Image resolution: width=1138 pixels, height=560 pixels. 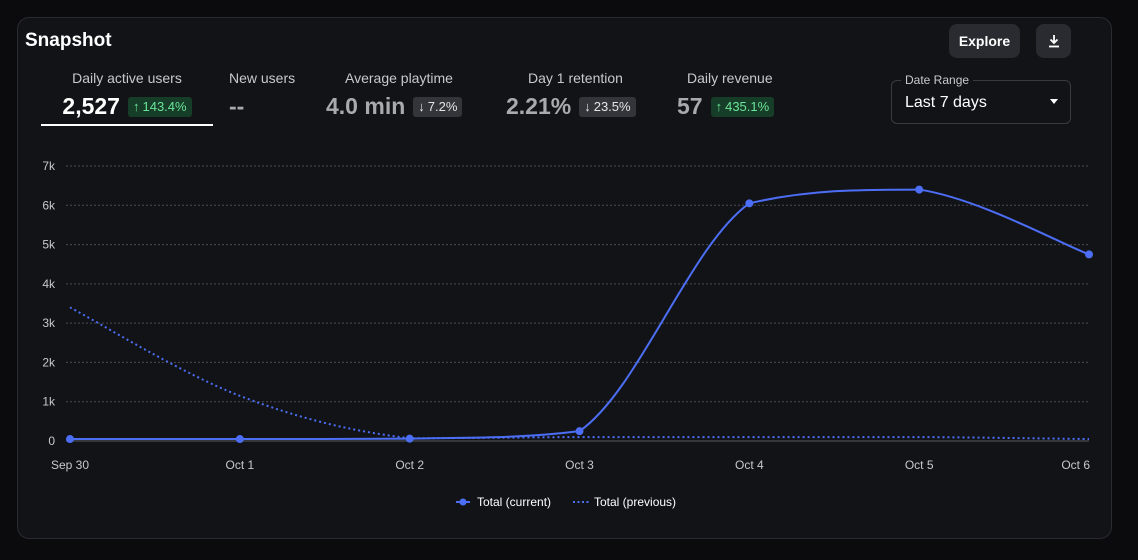 What do you see at coordinates (49, 166) in the screenshot?
I see `y-tick-label: 7k` at bounding box center [49, 166].